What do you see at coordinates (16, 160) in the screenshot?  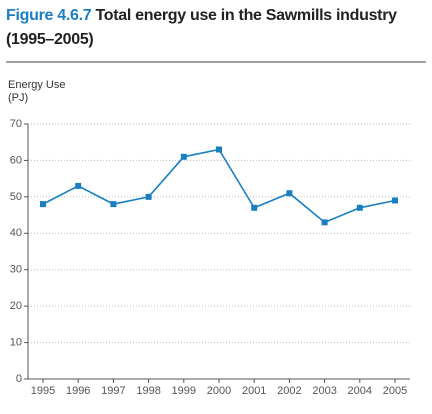 I see `y-tick-label: 60` at bounding box center [16, 160].